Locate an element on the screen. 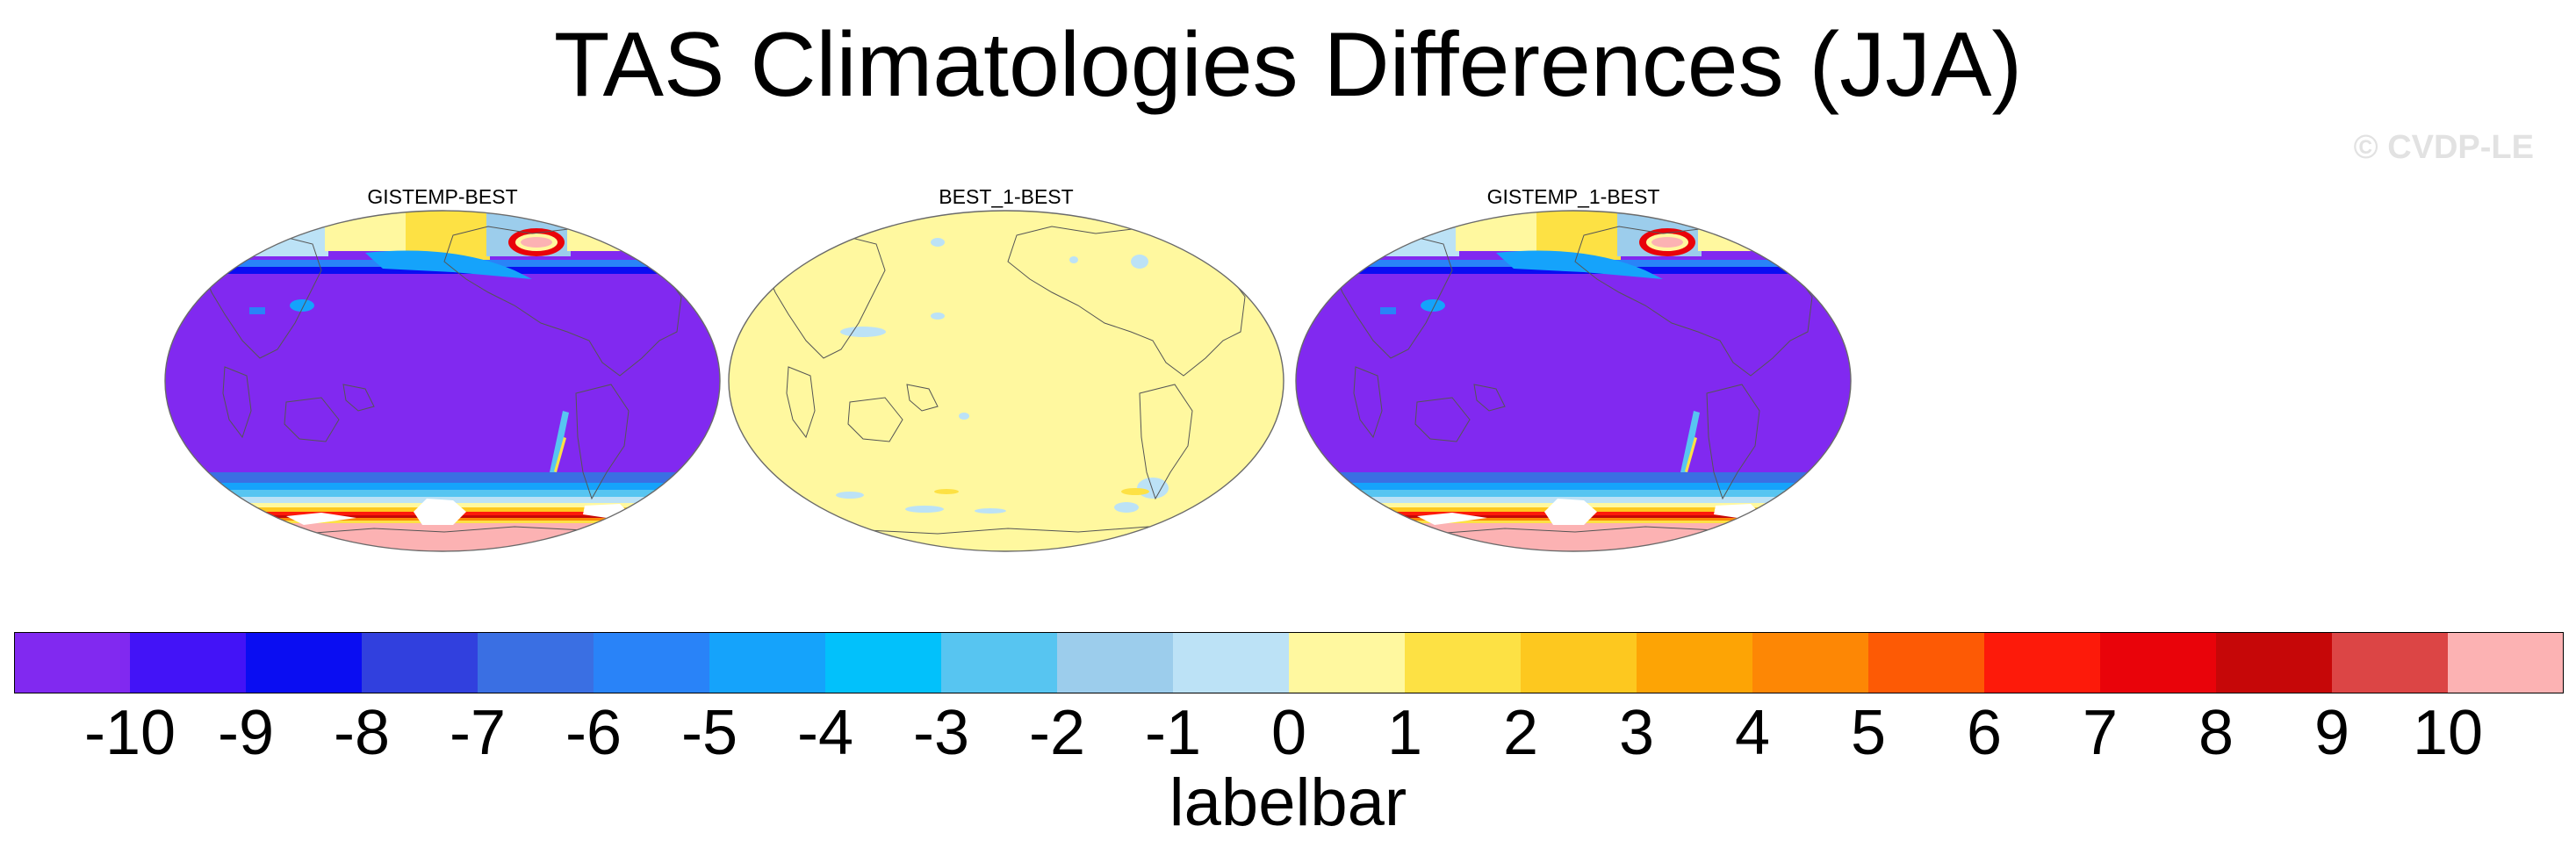 The image size is (2576, 855). labelbar-tick-label: 2 is located at coordinates (1520, 733).